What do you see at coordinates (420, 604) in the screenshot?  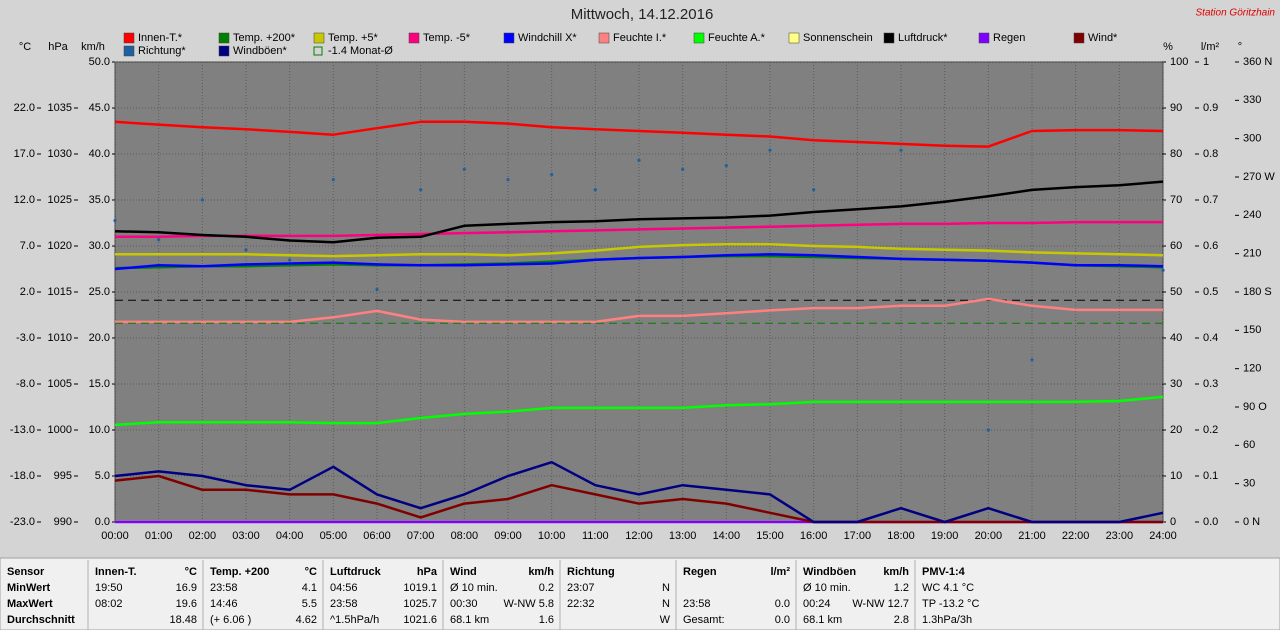 I see `table-cell: 1025.7` at bounding box center [420, 604].